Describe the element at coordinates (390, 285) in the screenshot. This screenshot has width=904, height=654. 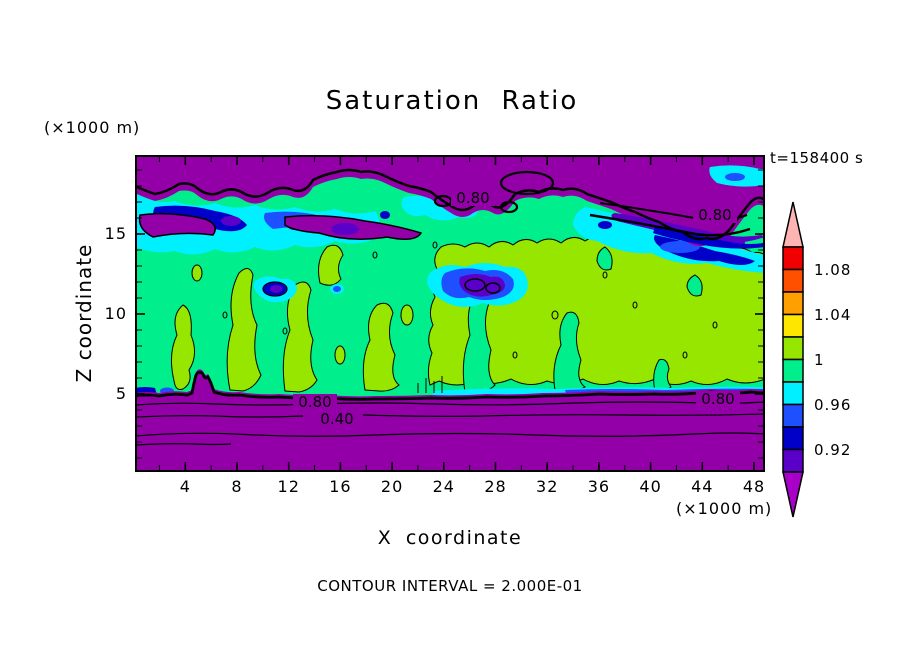
I see `mid-subsaturated-blobs` at that location.